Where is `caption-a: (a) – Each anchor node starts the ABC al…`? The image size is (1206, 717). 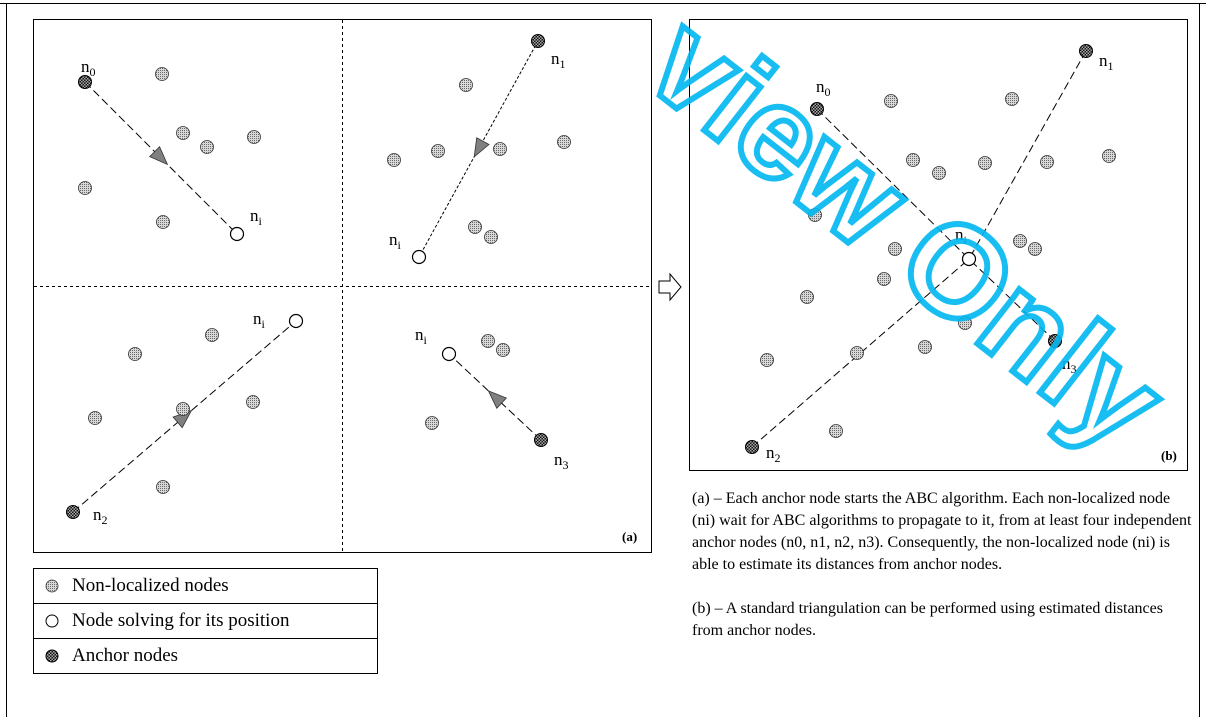 caption-a: (a) – Each anchor node starts the ABC al… is located at coordinates (942, 531).